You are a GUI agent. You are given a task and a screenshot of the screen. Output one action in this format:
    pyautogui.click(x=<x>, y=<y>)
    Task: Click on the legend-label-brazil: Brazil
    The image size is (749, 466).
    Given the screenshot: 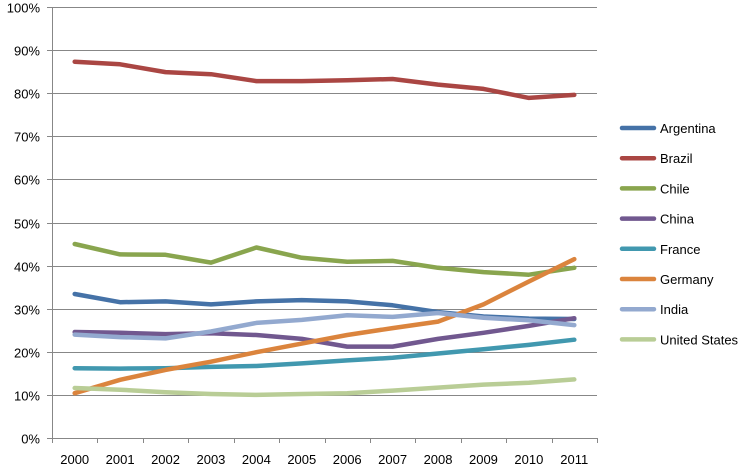 What is the action you would take?
    pyautogui.click(x=676, y=158)
    